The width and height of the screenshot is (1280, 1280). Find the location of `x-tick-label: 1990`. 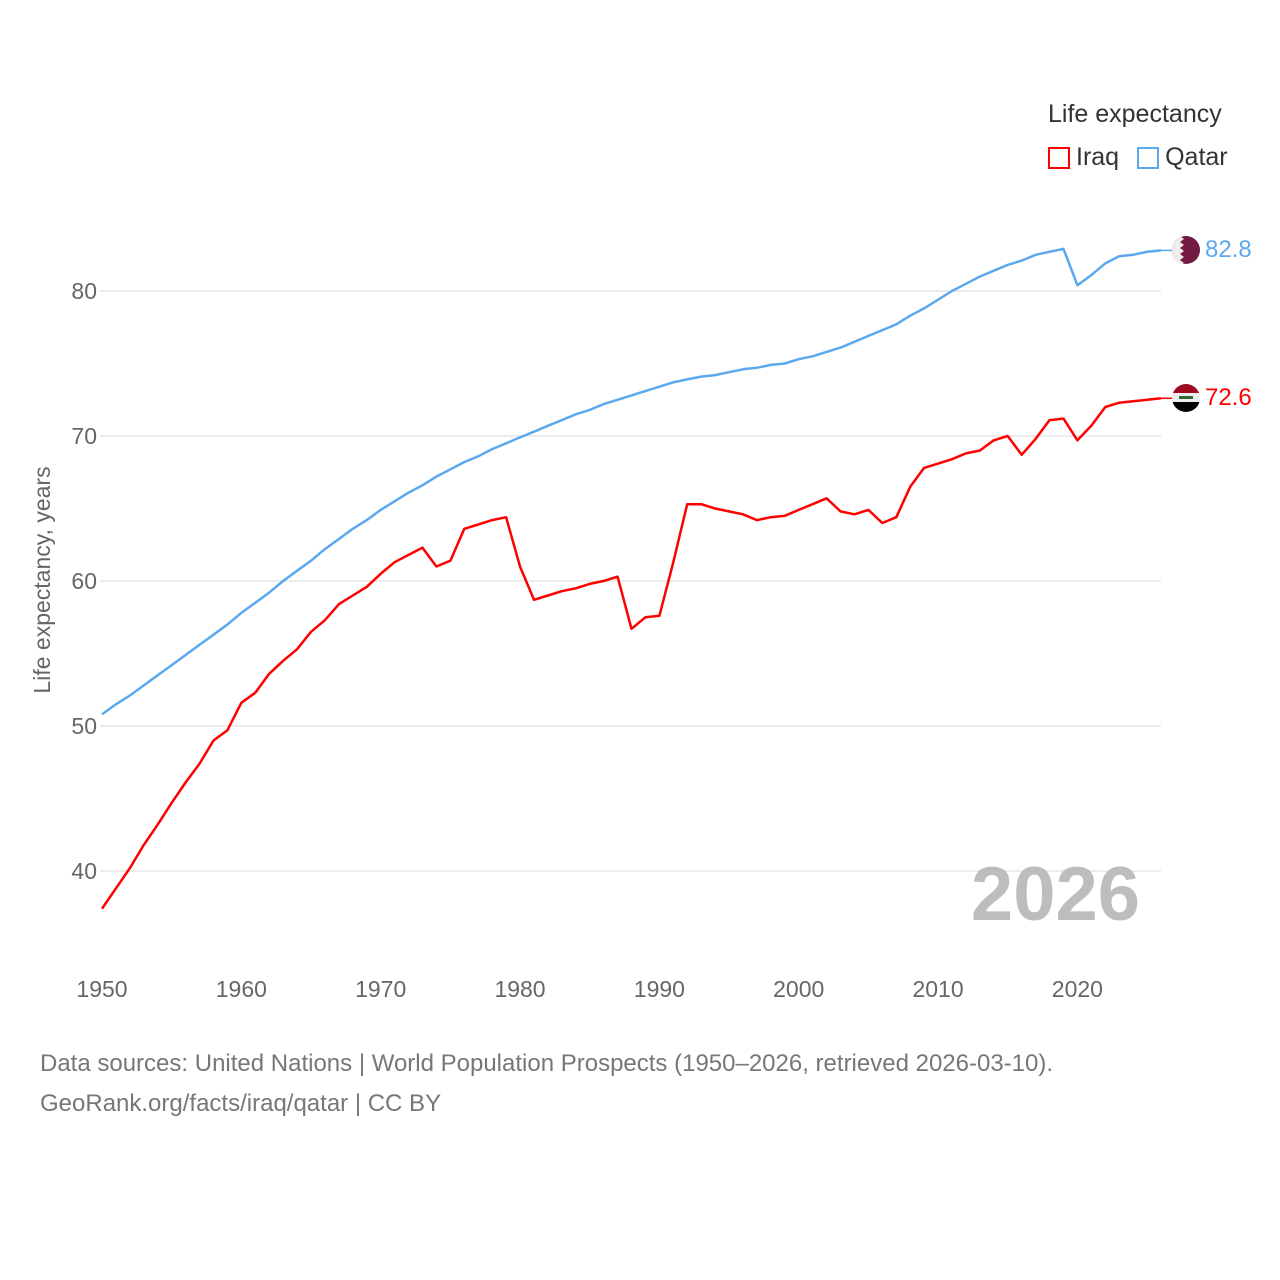

x-tick-label: 1990 is located at coordinates (659, 989).